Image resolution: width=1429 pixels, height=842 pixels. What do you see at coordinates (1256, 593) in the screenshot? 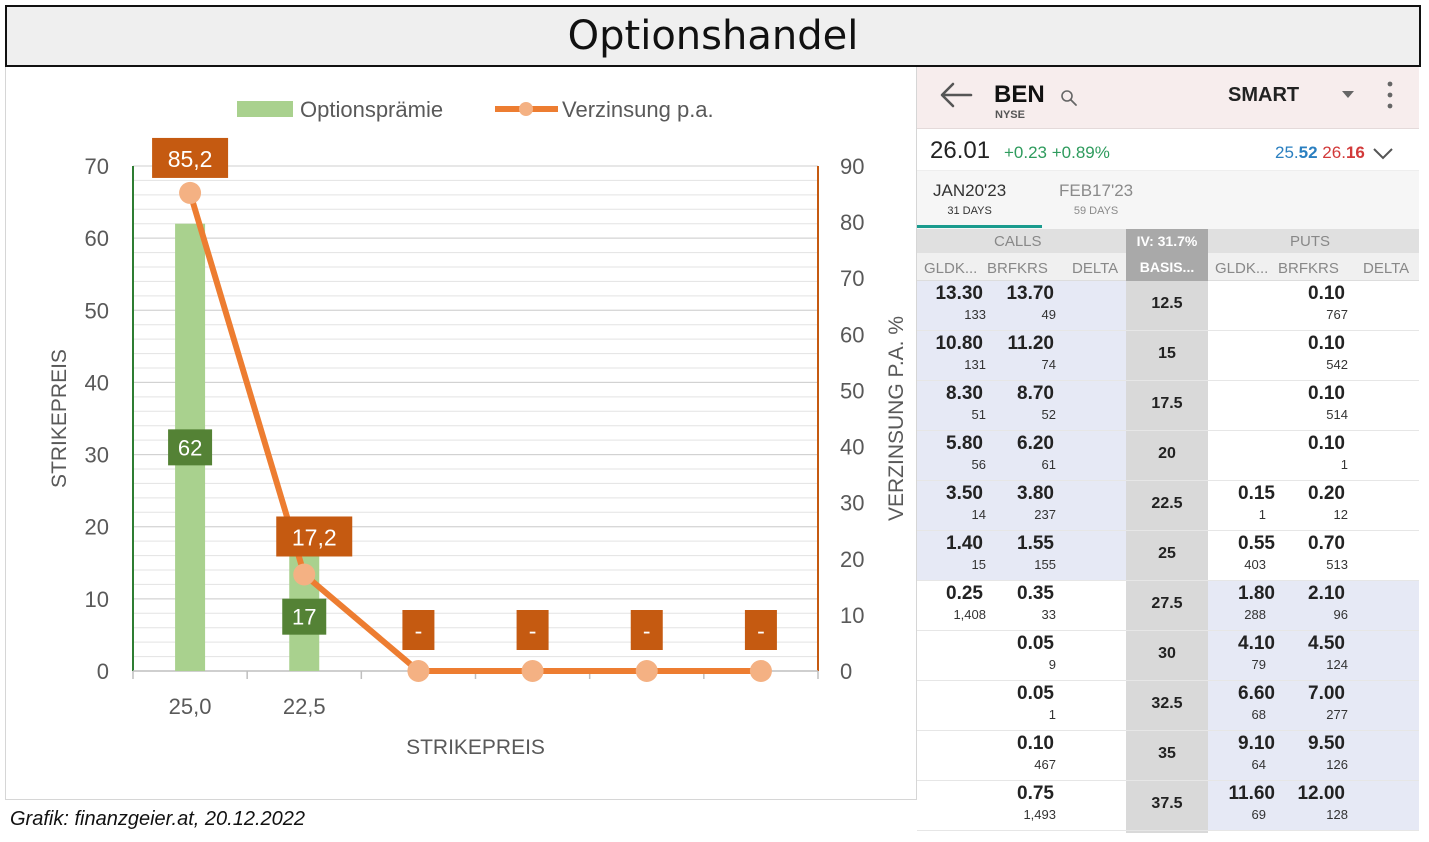
I see `put-bid-price: 1.80` at bounding box center [1256, 593].